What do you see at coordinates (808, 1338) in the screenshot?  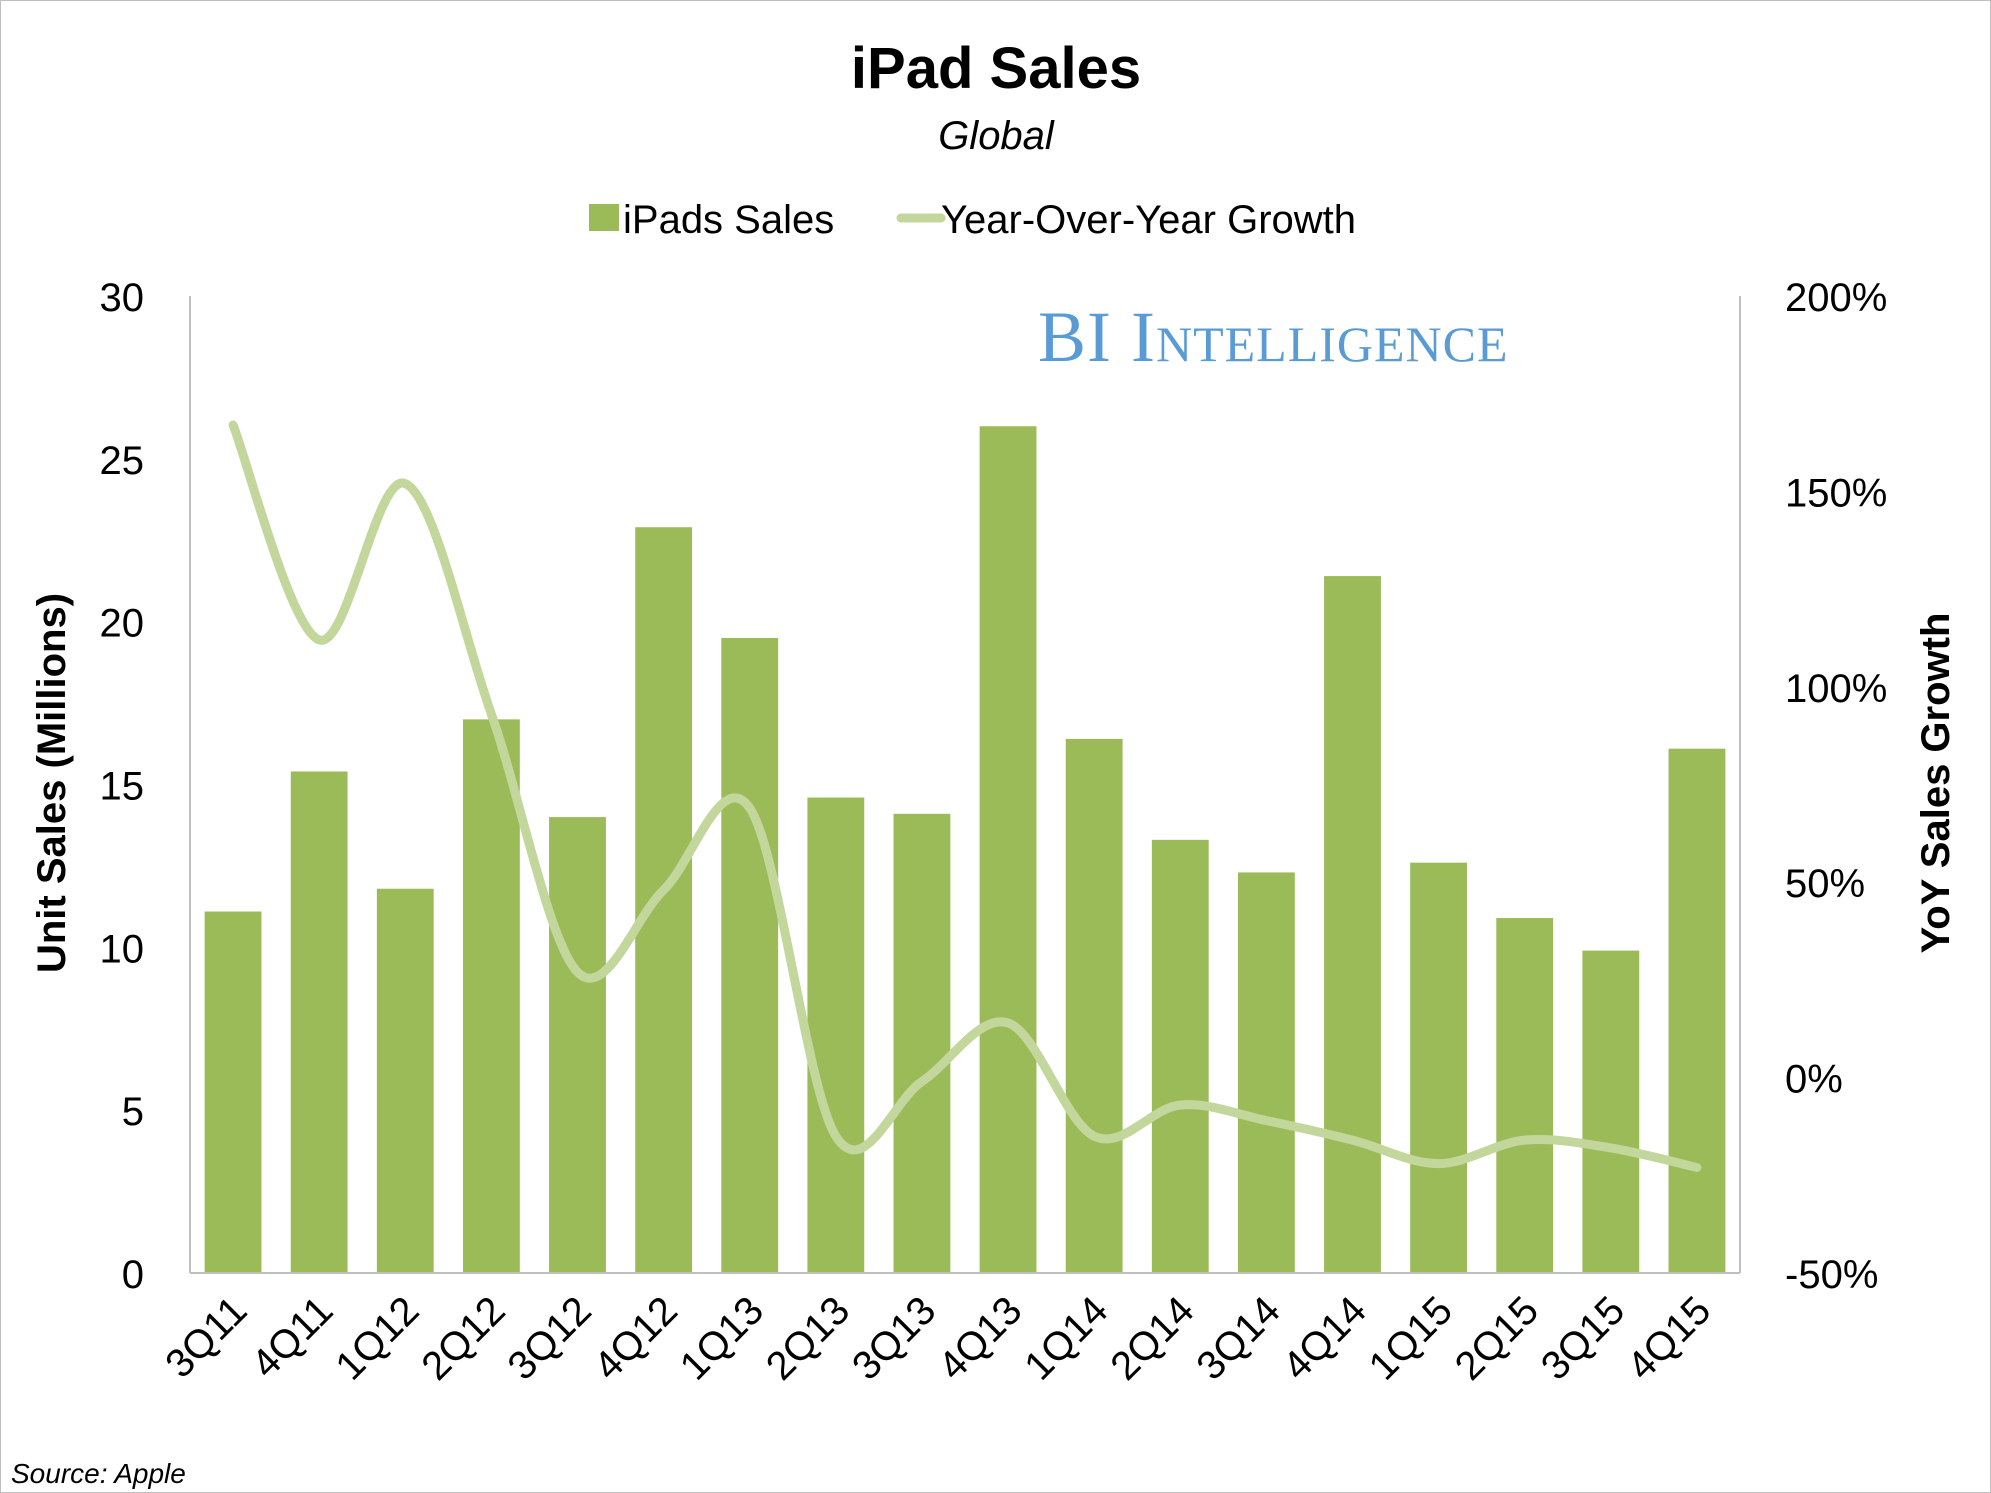 I see `x-tick-label: 2Q13` at bounding box center [808, 1338].